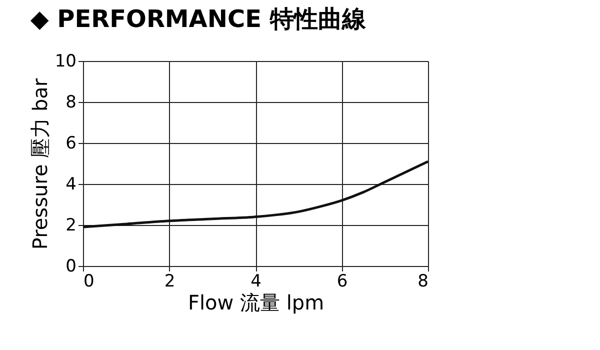 This screenshot has width=600, height=350. I want to click on y-tick-label: 10, so click(65, 62).